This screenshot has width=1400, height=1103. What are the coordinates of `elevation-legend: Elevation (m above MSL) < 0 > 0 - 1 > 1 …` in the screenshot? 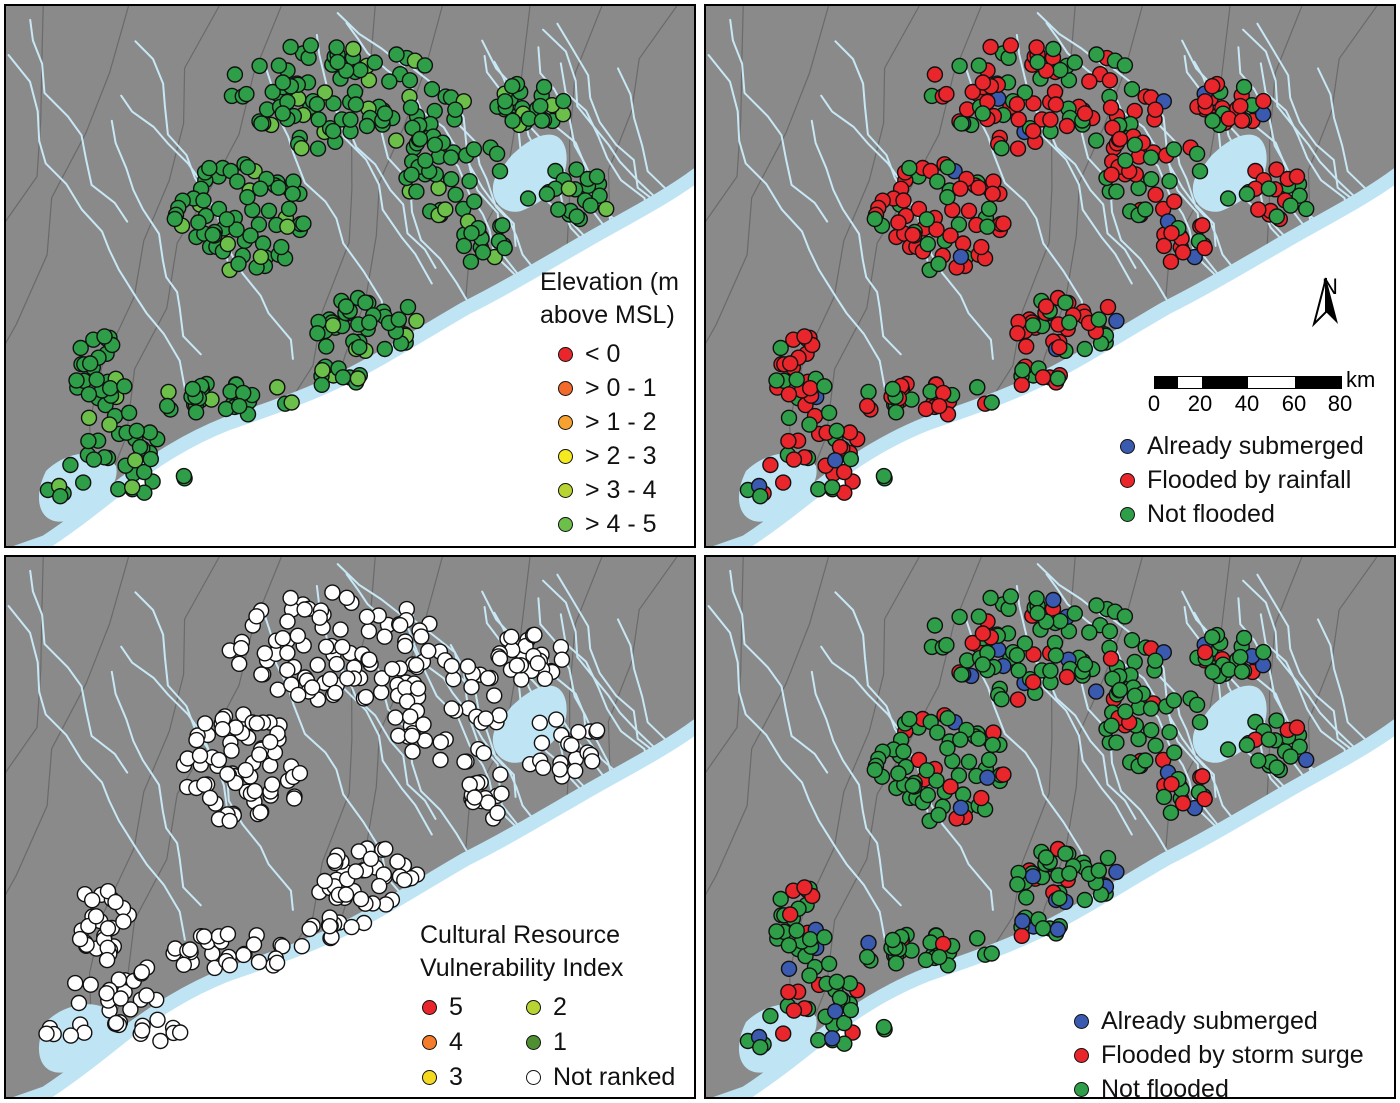 It's located at (609, 407).